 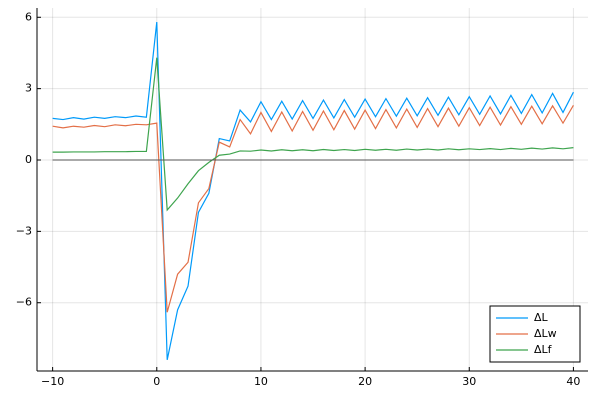 I want to click on y-tick-label: 0, so click(x=28, y=159).